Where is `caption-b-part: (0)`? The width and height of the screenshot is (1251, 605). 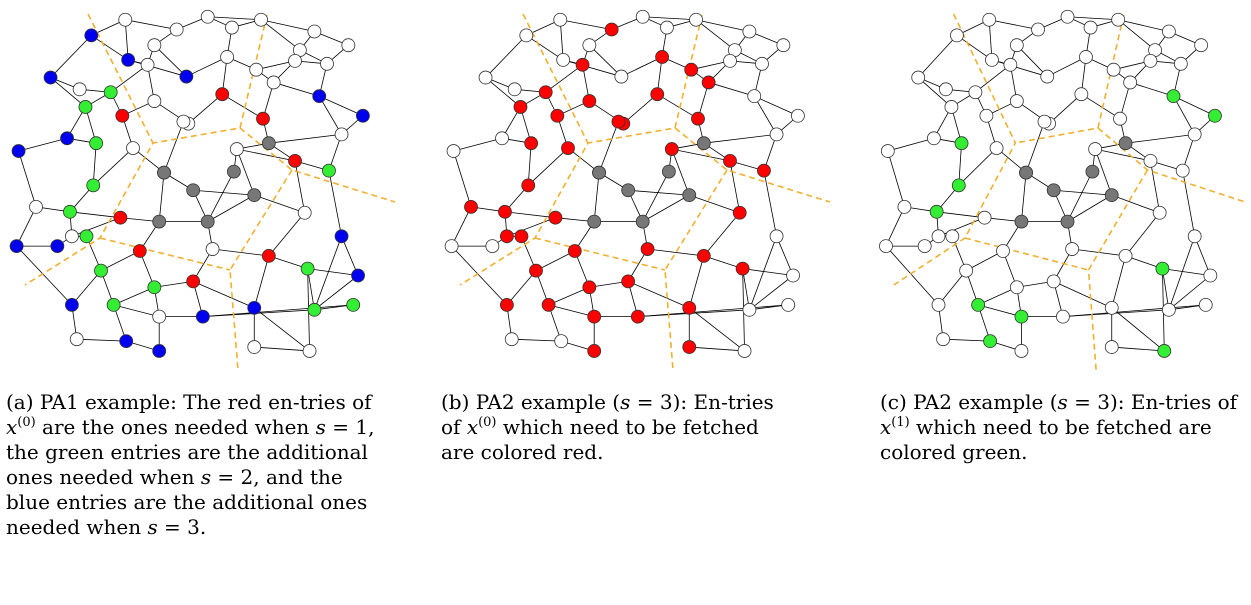
caption-b-part: (0) is located at coordinates (487, 422).